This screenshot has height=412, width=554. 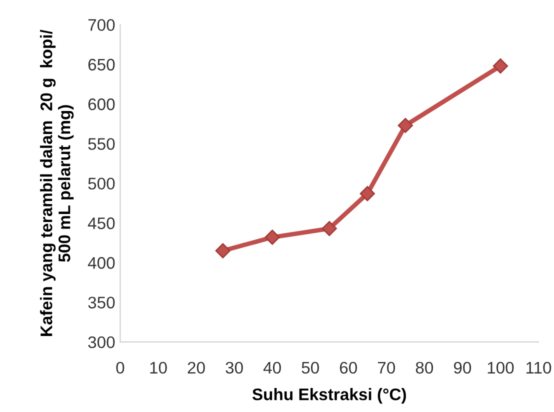 I want to click on y-tick-label: 700, so click(x=101, y=25).